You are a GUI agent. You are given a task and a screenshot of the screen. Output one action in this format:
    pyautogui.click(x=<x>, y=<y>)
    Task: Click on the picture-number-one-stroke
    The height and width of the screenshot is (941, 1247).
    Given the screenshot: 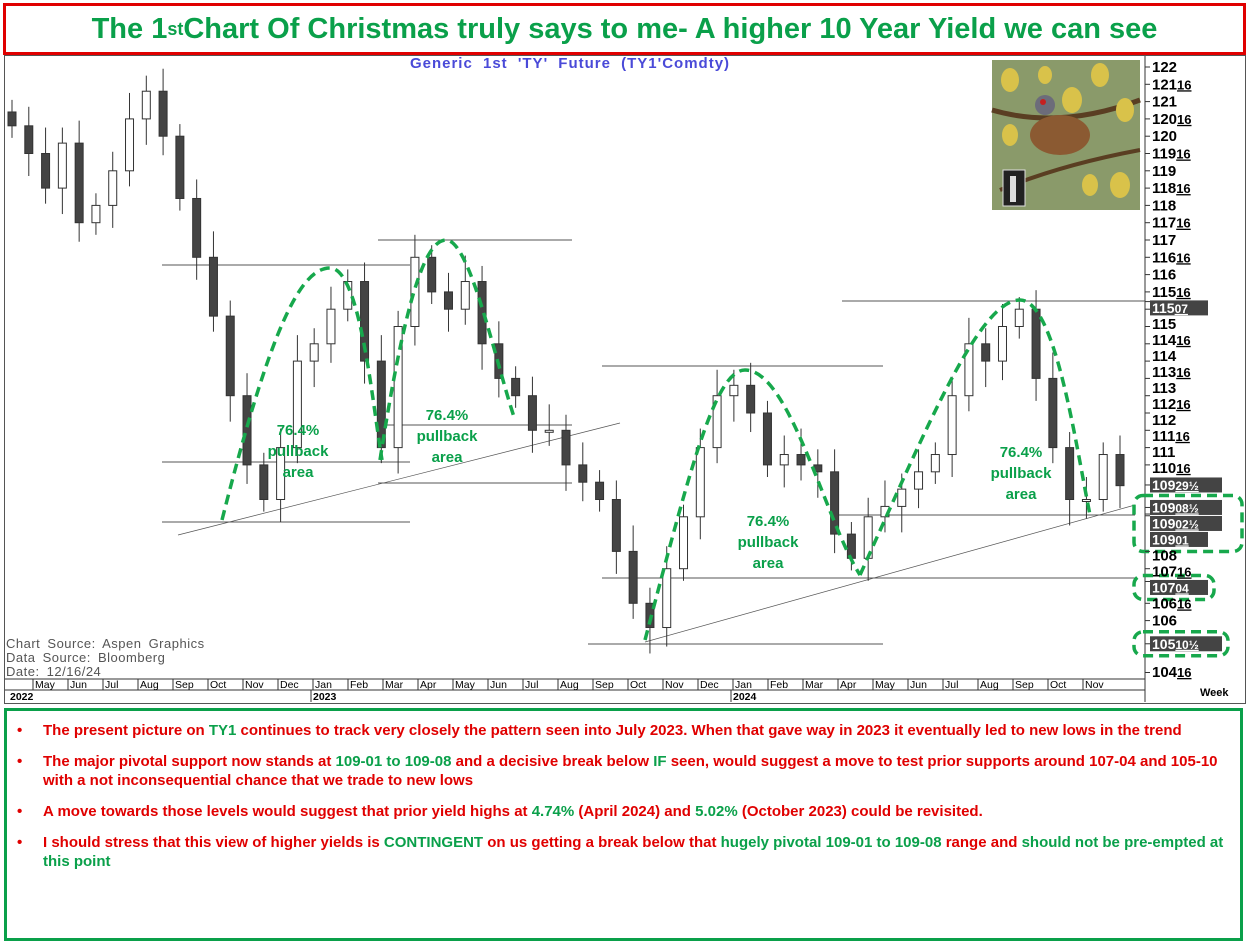 What is the action you would take?
    pyautogui.click(x=1013, y=189)
    